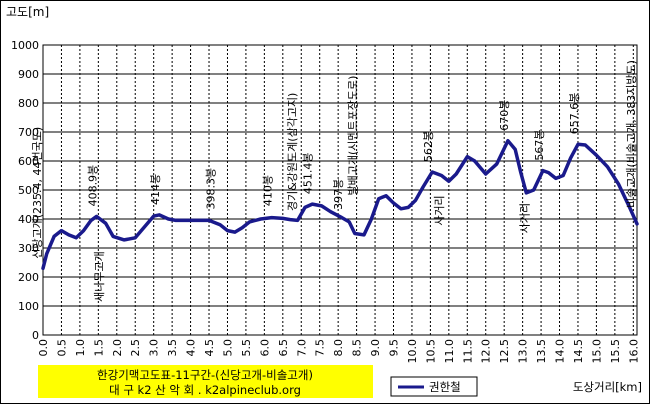  What do you see at coordinates (607, 387) in the screenshot?
I see `x-axis-label: 도상거리[km]` at bounding box center [607, 387].